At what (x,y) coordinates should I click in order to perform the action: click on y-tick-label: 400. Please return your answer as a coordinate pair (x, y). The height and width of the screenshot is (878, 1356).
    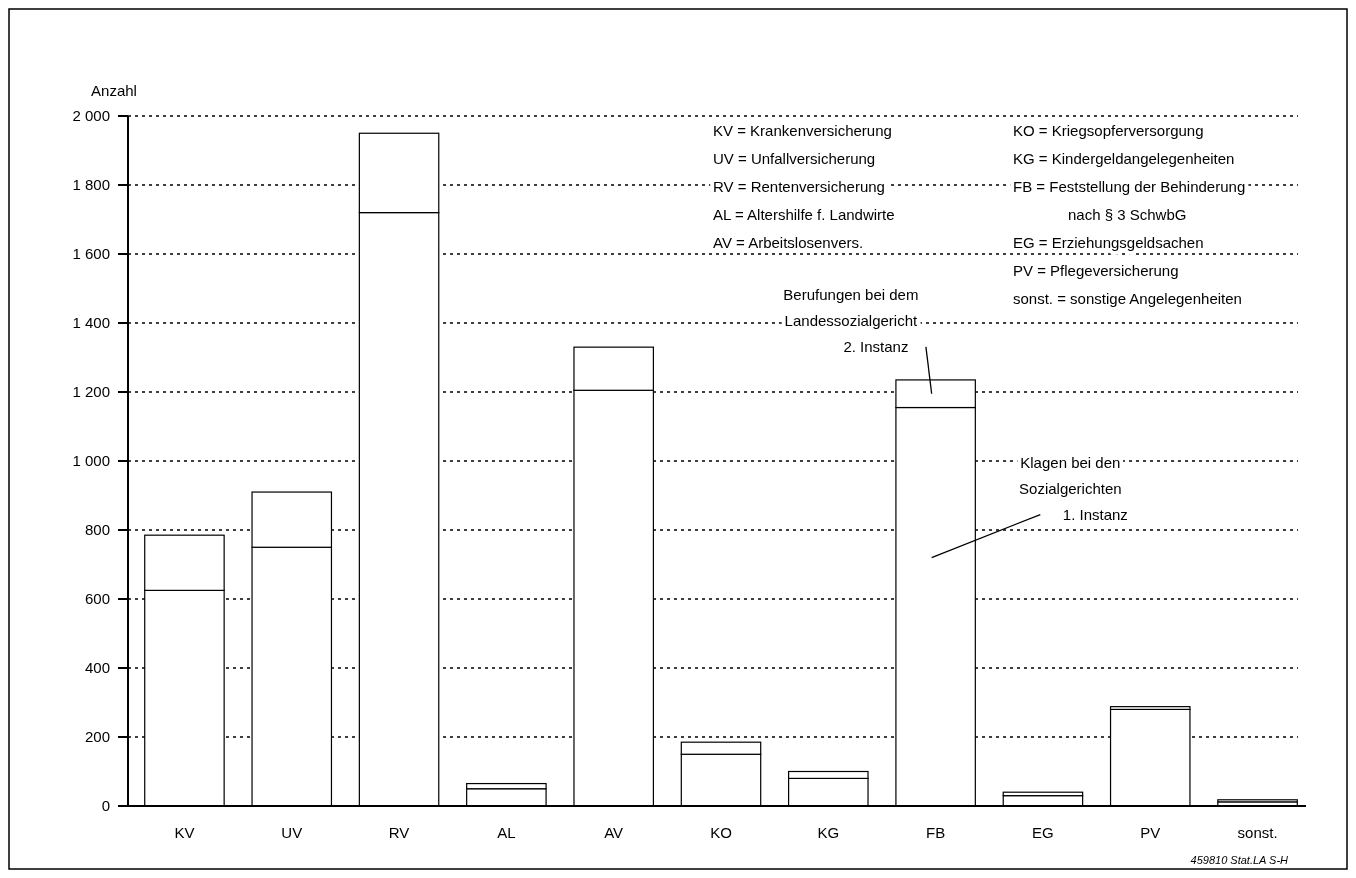
    Looking at the image, I should click on (97, 668).